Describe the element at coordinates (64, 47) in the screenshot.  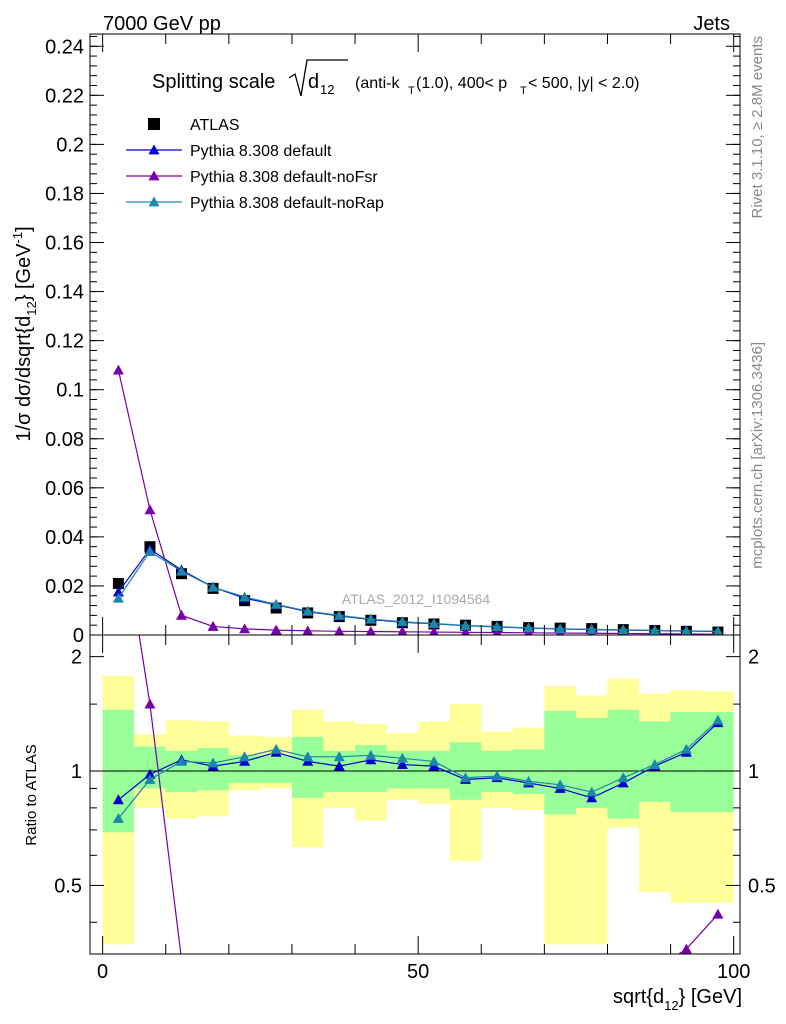
I see `top-y-tick-label: 0.24` at that location.